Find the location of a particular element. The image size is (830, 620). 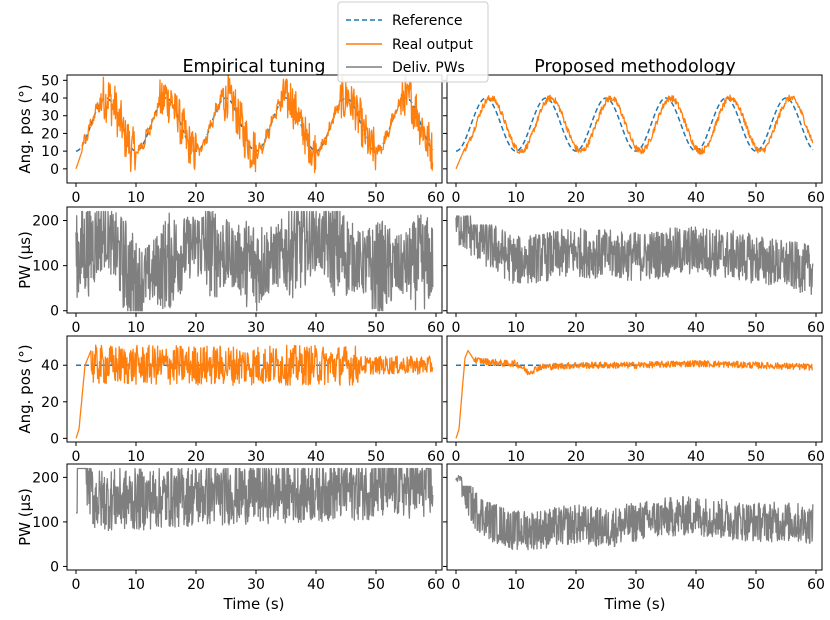

panel-pw-step-proposed: 0 10 20 30 40 50 60 is located at coordinates (634, 528).